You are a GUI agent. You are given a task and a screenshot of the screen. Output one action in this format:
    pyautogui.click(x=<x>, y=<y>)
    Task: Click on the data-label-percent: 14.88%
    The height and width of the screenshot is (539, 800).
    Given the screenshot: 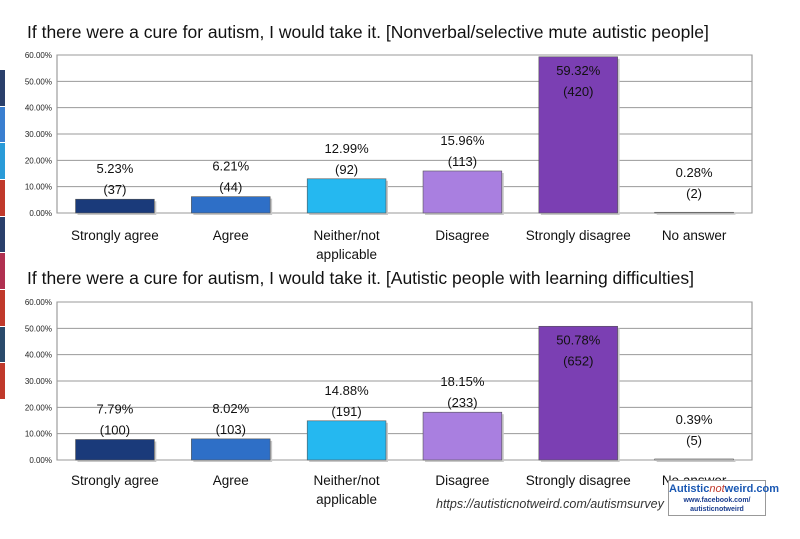 What is the action you would take?
    pyautogui.click(x=347, y=390)
    